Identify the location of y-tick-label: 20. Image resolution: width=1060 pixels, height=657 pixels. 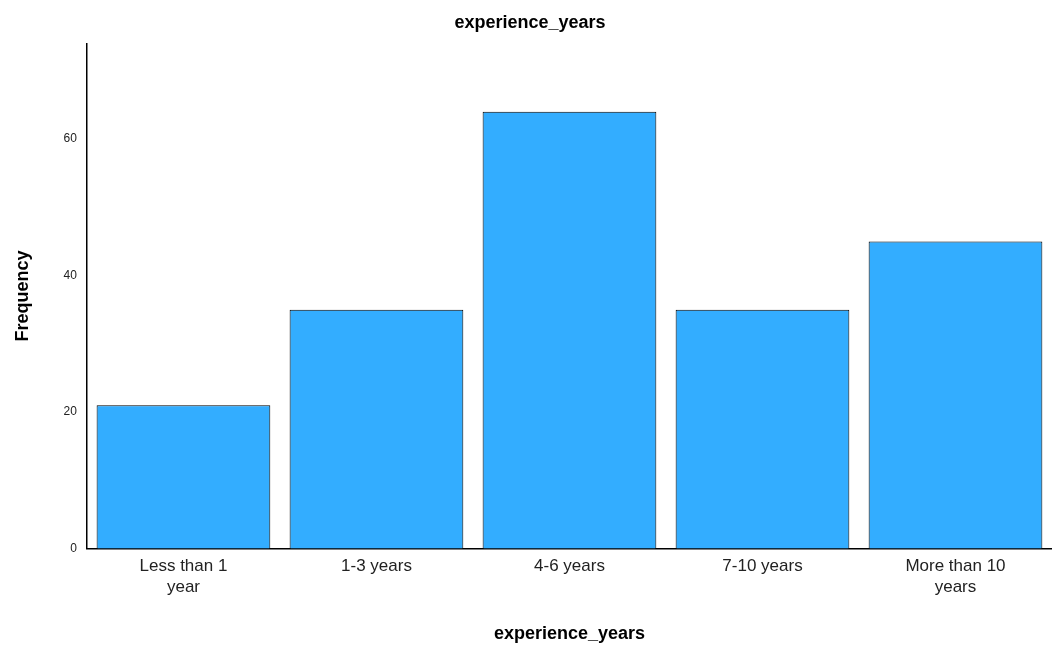
(70, 411).